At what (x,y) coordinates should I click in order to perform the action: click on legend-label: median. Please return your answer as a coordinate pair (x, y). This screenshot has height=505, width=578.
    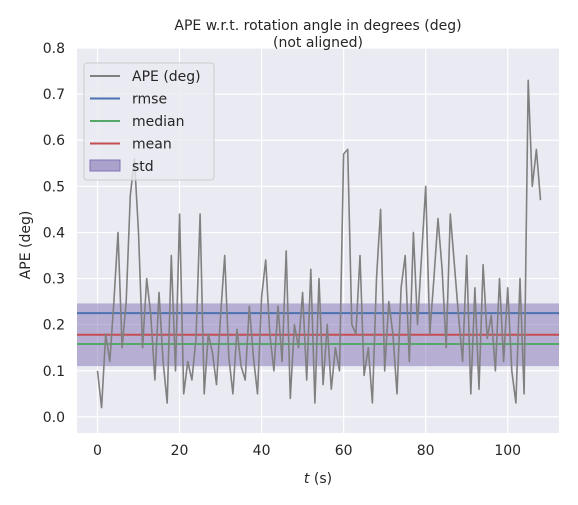
    Looking at the image, I should click on (158, 122).